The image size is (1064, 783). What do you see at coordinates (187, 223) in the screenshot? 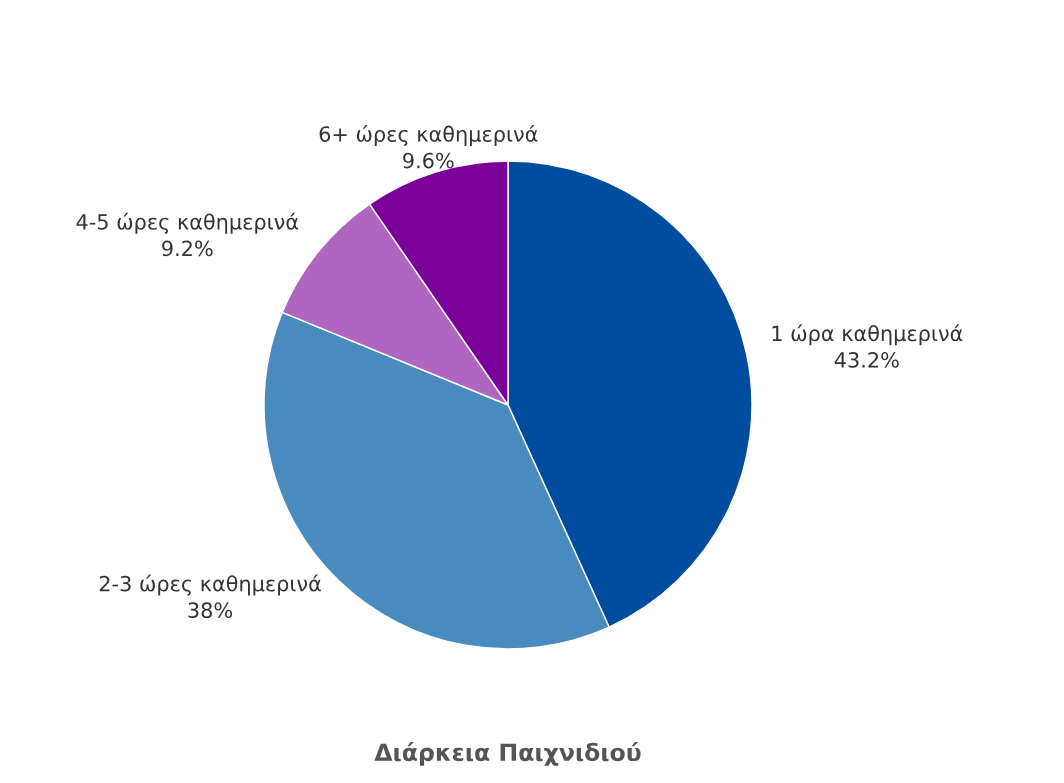
I see `slice-label: 4-5 ώρες καθημερινά` at bounding box center [187, 223].